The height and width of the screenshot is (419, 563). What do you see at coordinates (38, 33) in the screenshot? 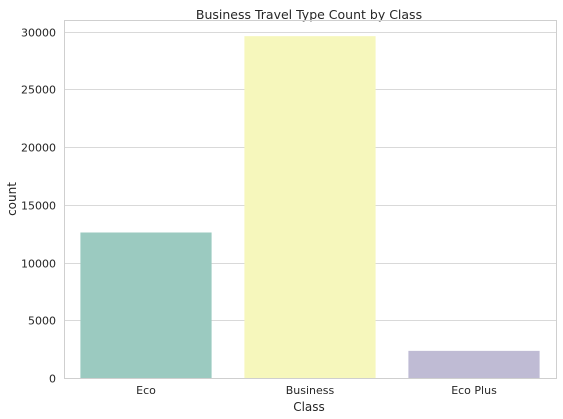
I see `y-tick-label: 30000` at bounding box center [38, 33].